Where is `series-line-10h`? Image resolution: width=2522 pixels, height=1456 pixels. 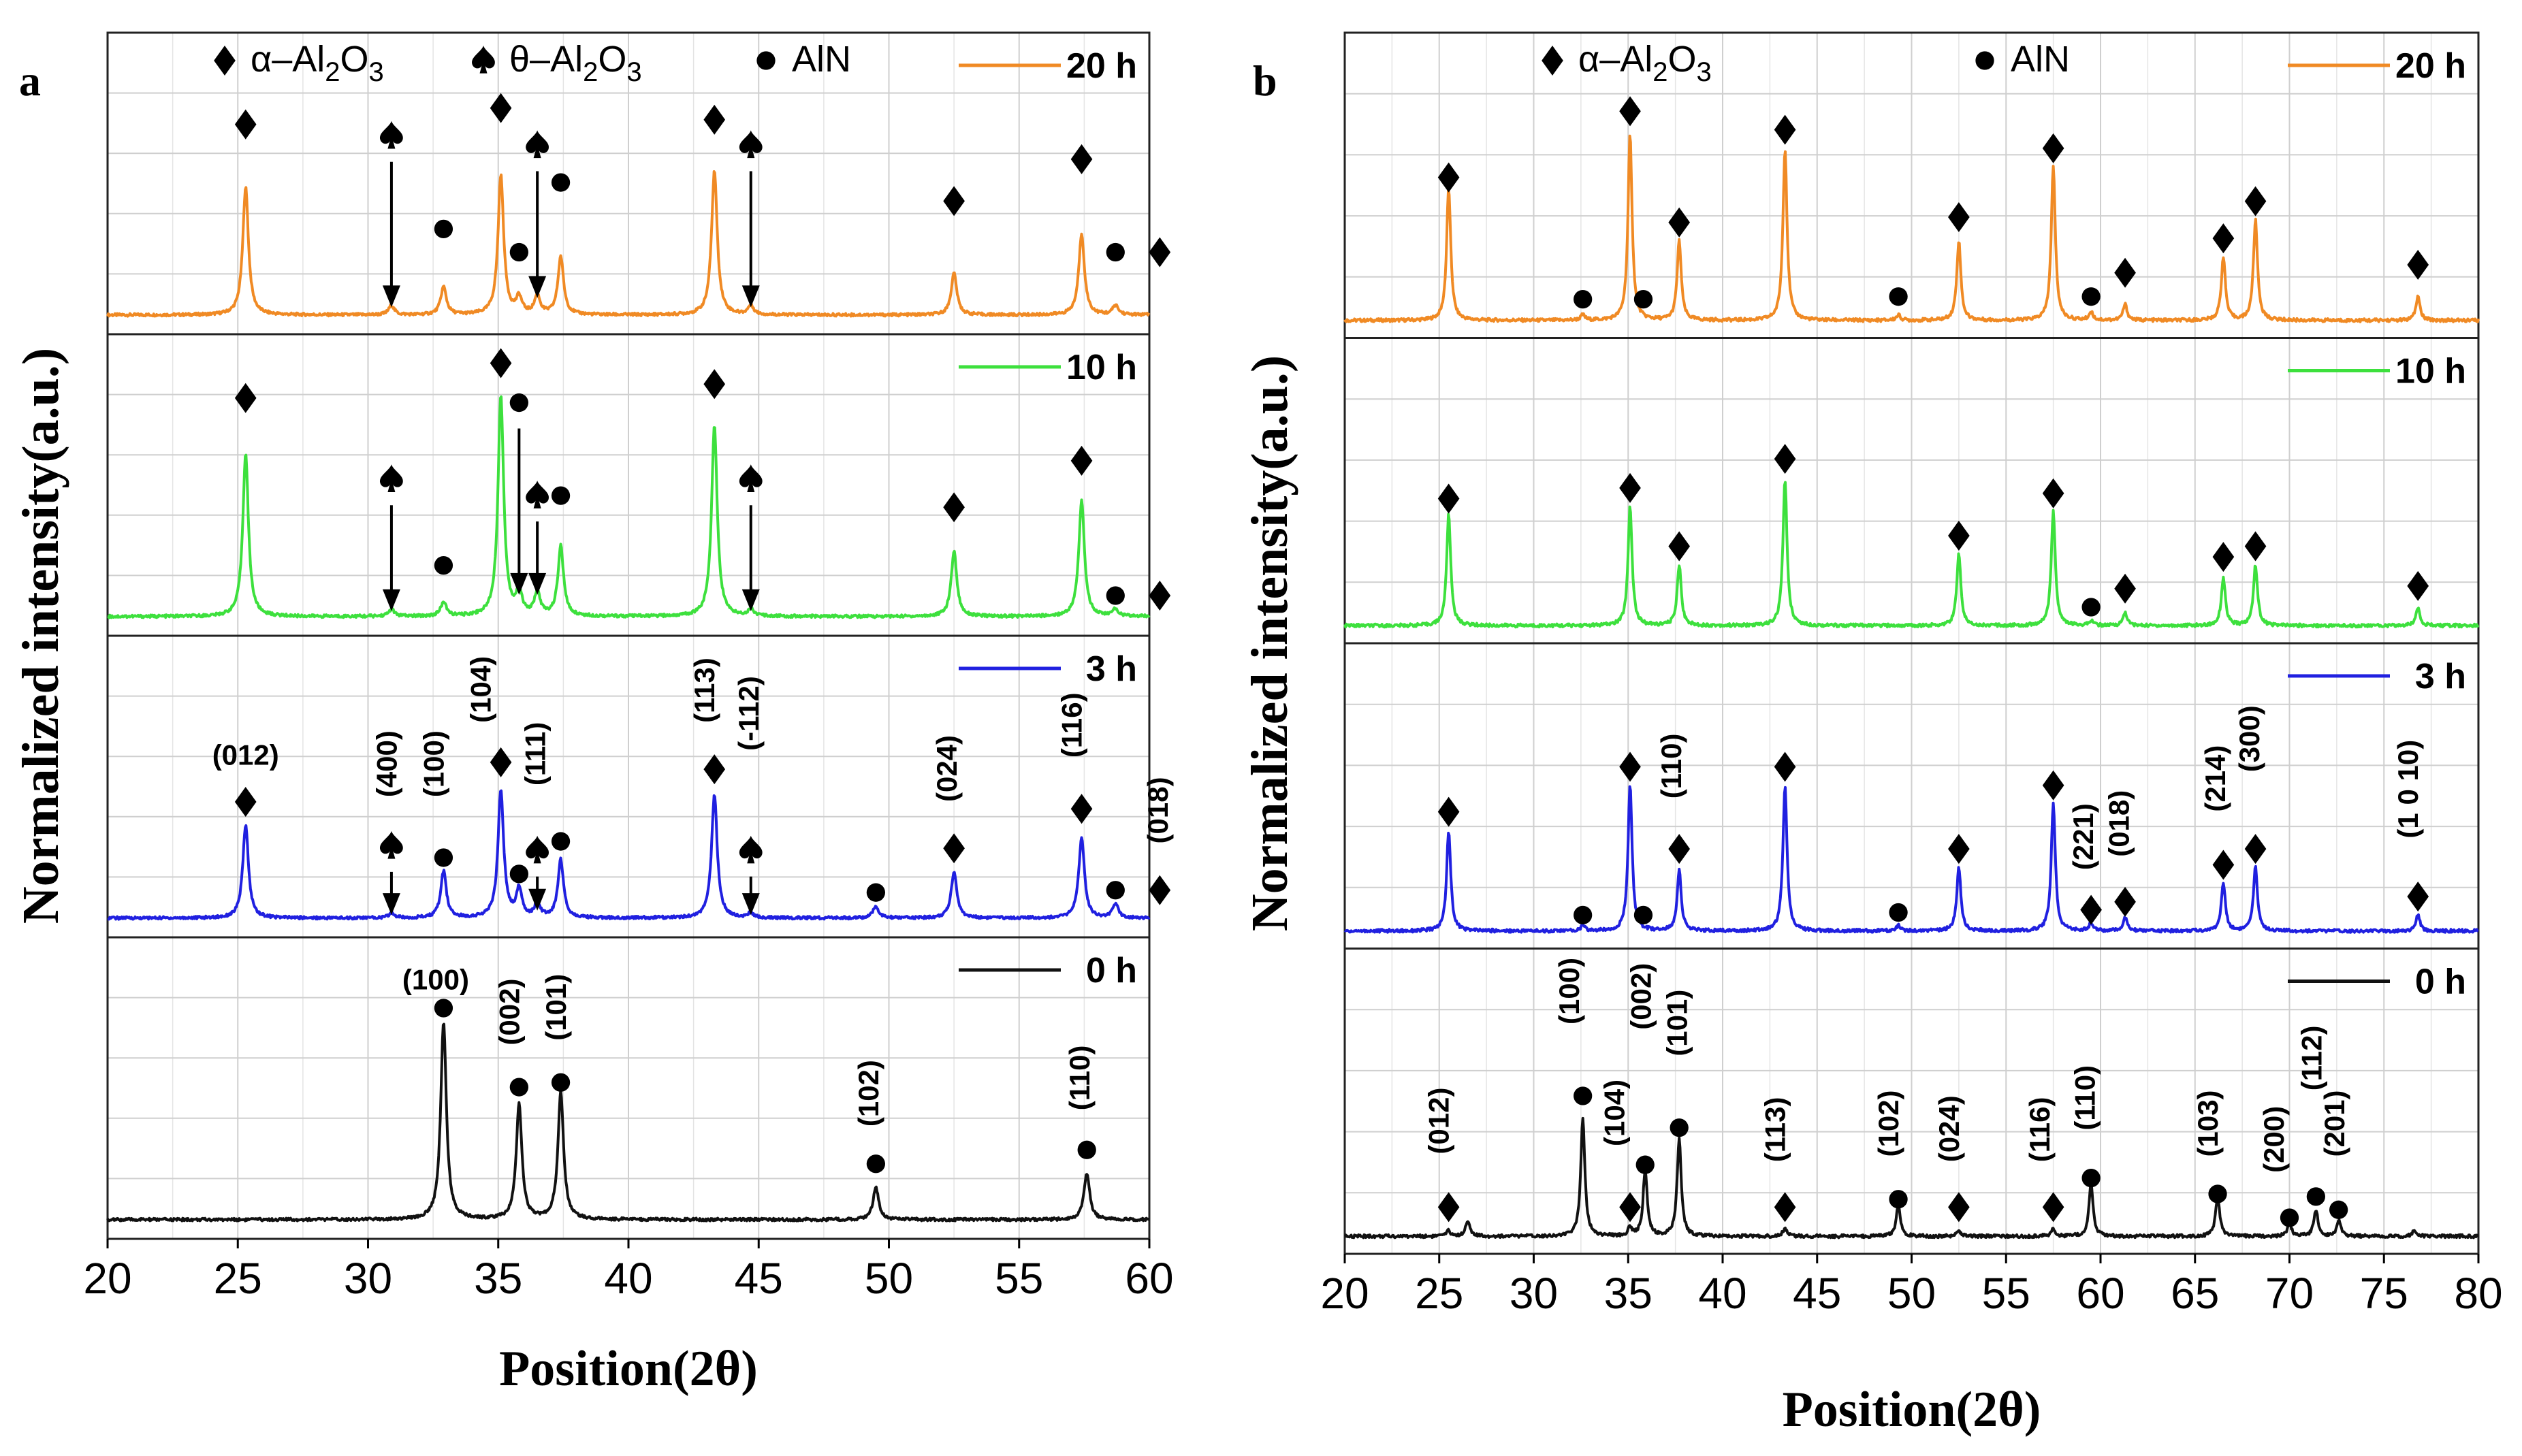 series-line-10h is located at coordinates (1911, 555).